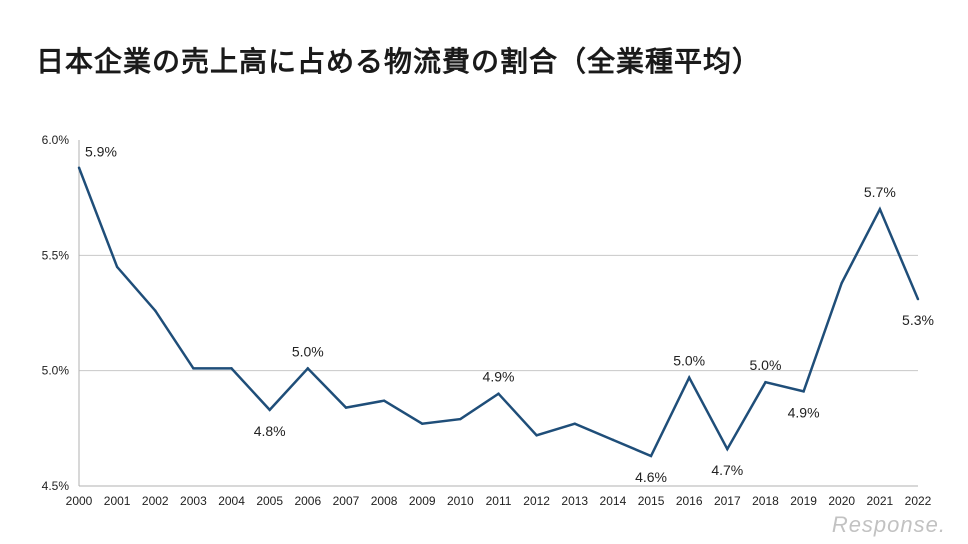  I want to click on x-tick-label: 2021, so click(880, 501).